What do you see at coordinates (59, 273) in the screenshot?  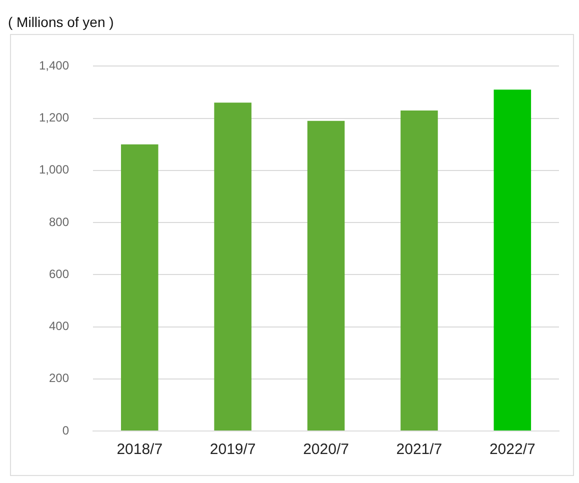 I see `y-tick-label: 600` at bounding box center [59, 273].